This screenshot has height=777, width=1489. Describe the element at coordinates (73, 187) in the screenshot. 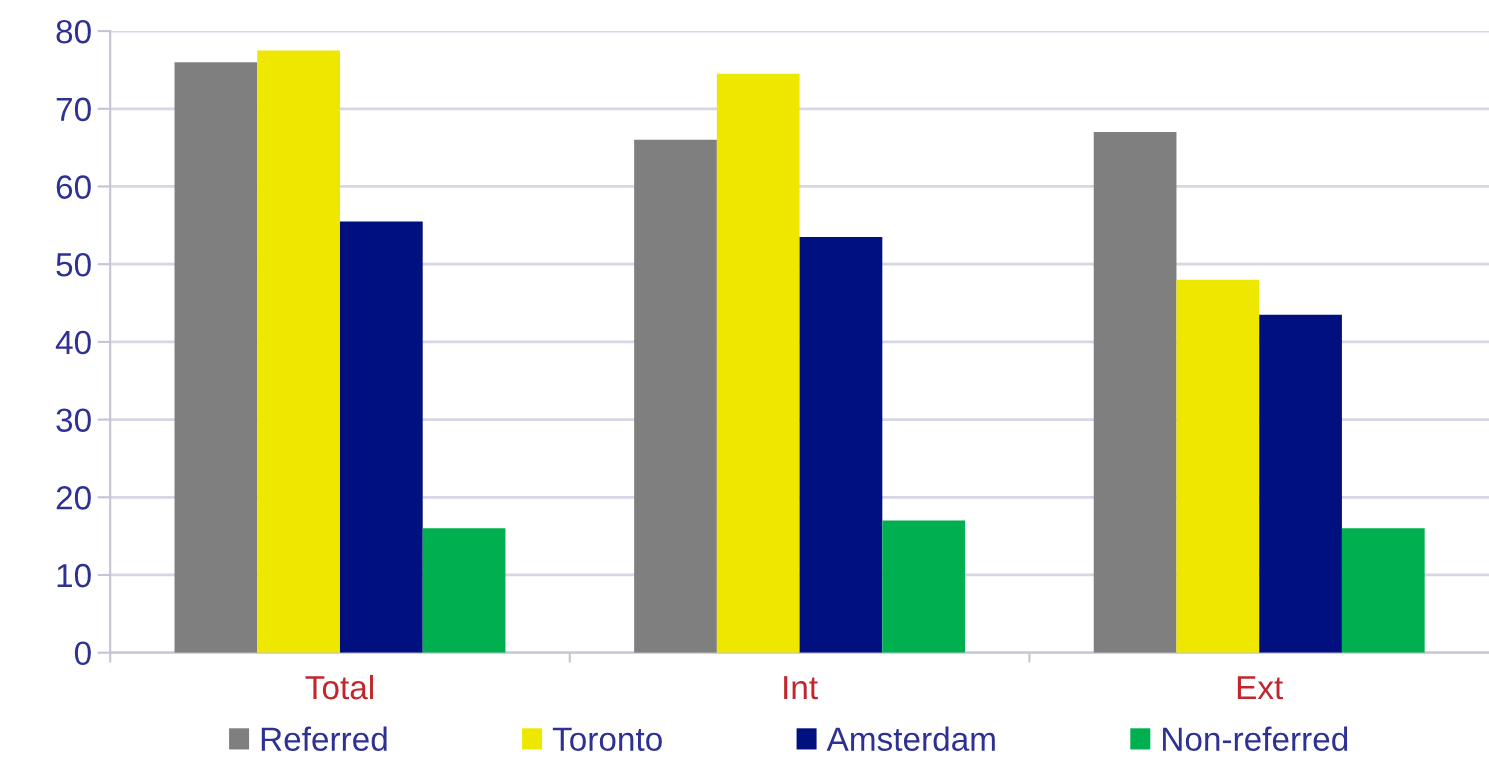

I see `y-tick-label: 60` at that location.